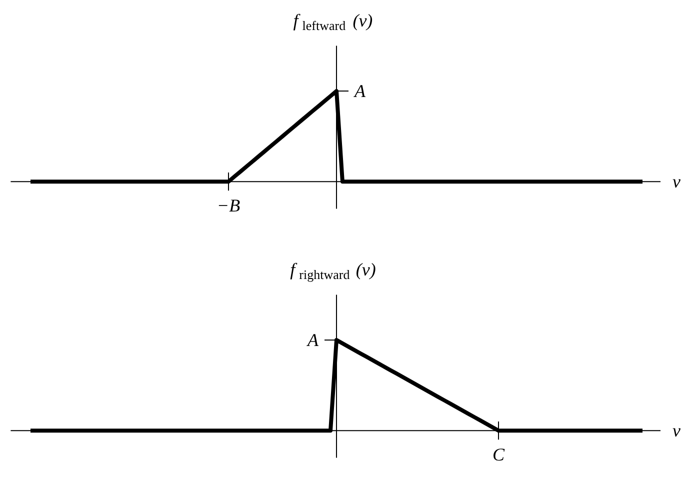  What do you see at coordinates (333, 21) in the screenshot?
I see `y-axis-title: fleftward(v)` at bounding box center [333, 21].